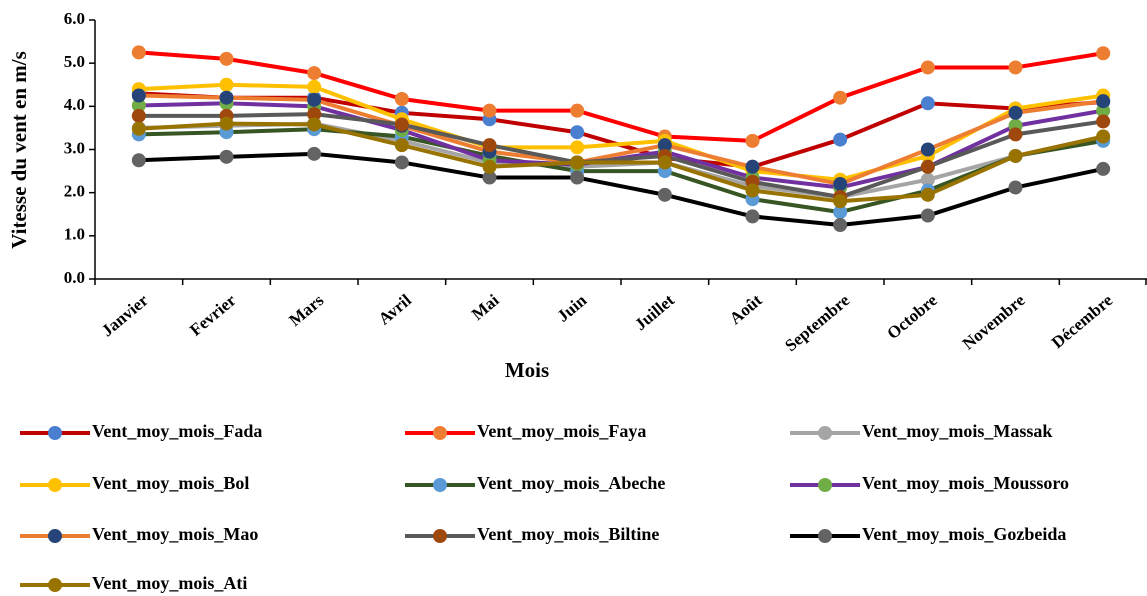  I want to click on x-tick-label: Juin, so click(571, 308).